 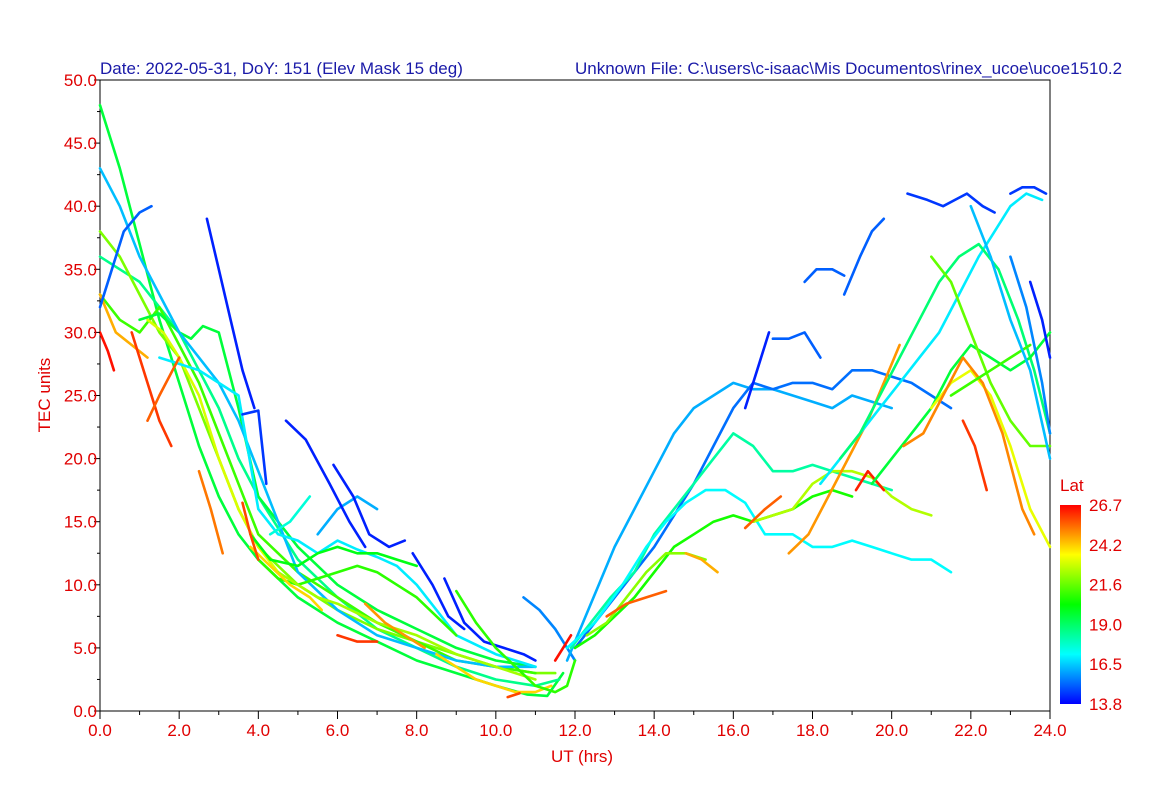 What do you see at coordinates (812, 730) in the screenshot?
I see `x-tick-label: 18.0` at bounding box center [812, 730].